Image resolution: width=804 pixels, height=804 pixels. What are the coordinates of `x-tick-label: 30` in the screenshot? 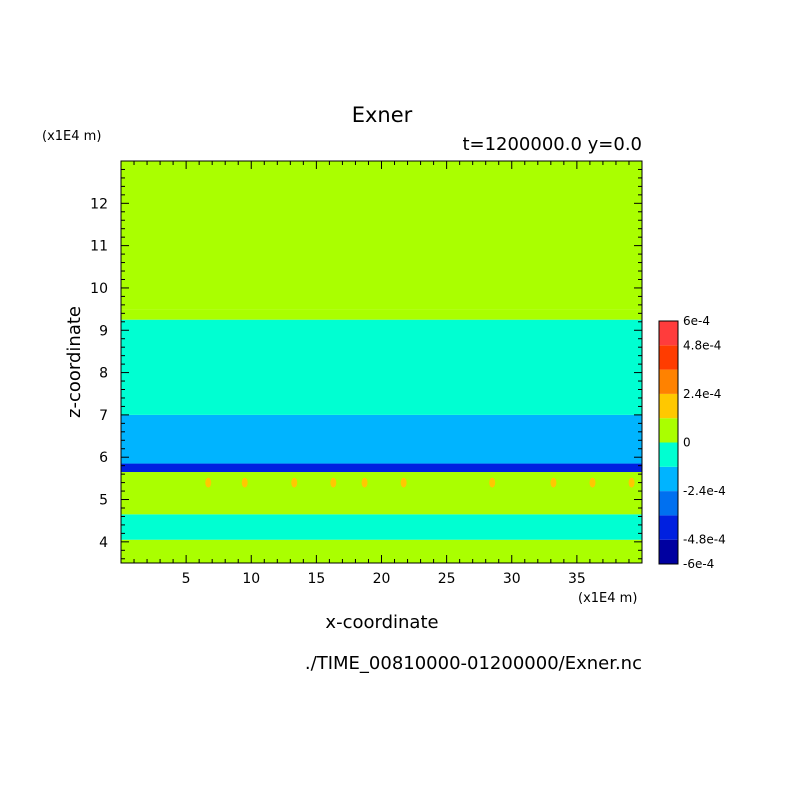 It's located at (512, 579).